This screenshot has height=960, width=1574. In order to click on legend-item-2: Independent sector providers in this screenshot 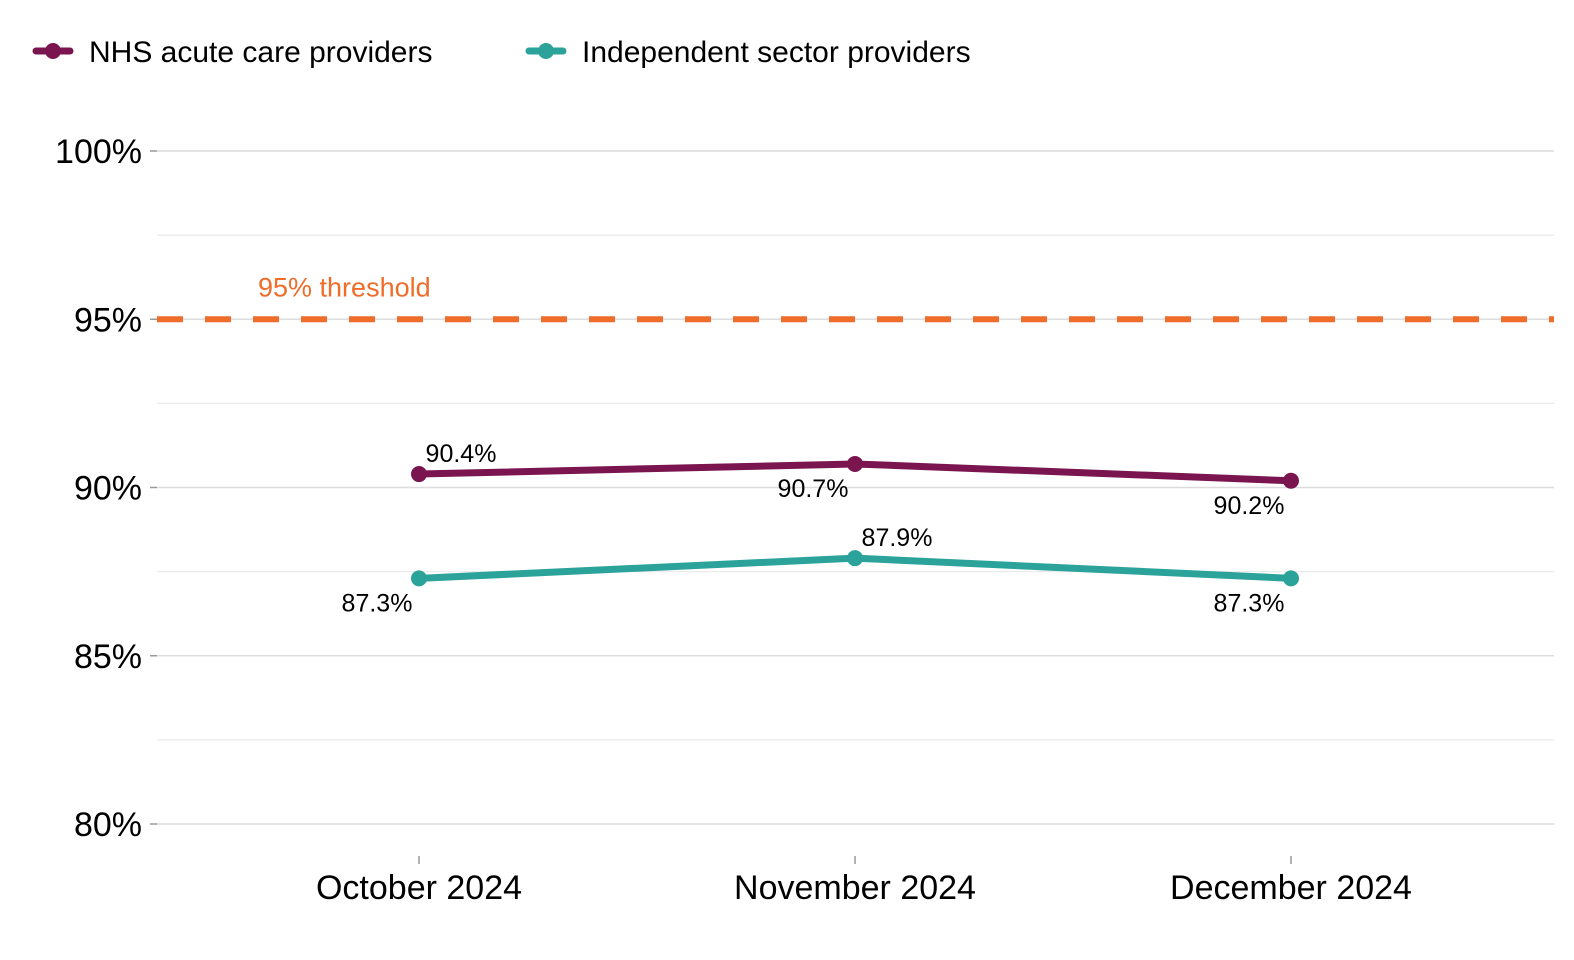, I will do `click(748, 52)`.